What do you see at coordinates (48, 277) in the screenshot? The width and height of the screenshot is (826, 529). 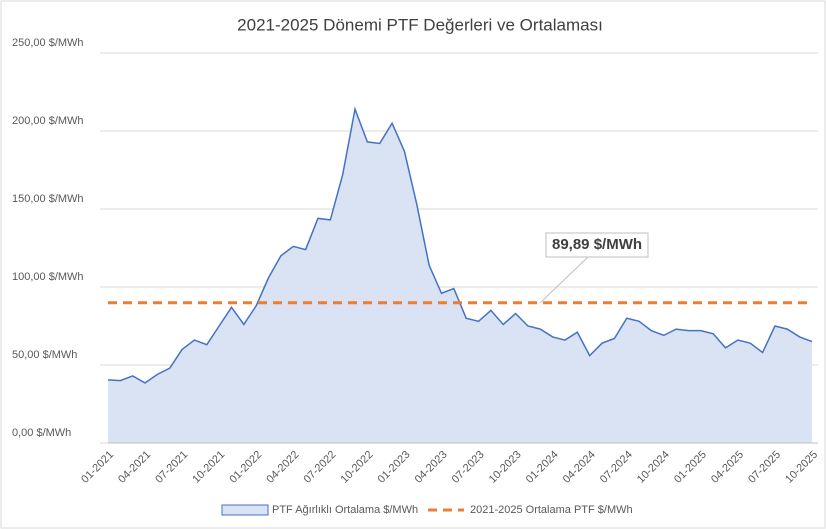 I see `y-tick-label: 100,00 $/MWh` at bounding box center [48, 277].